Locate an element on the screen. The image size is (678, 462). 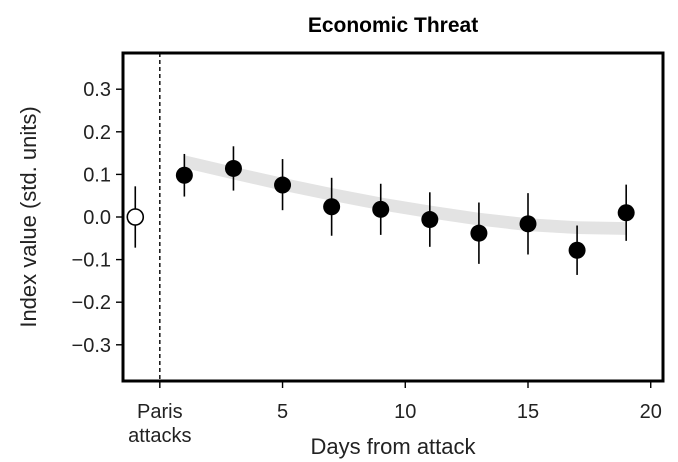
y-tick-label: 0.3 is located at coordinates (97, 90).